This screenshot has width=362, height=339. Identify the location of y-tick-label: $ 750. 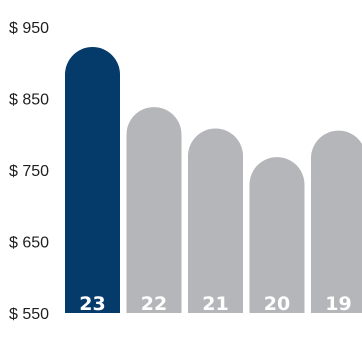
(29, 171).